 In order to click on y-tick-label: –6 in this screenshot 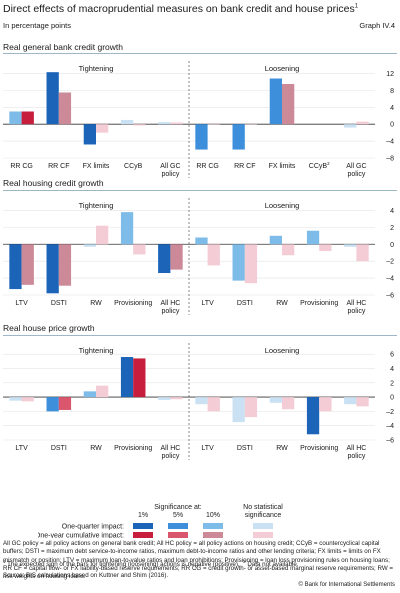, I will do `click(390, 296)`.